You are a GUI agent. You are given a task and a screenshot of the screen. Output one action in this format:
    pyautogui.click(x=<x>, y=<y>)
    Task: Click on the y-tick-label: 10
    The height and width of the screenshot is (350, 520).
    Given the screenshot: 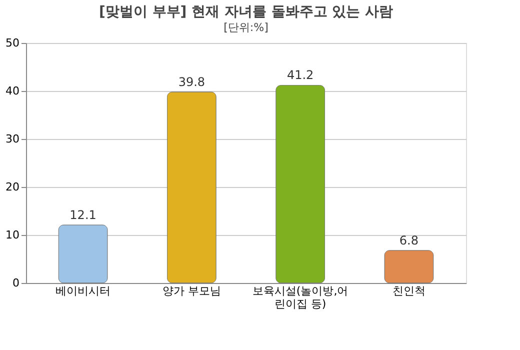 What is the action you would take?
    pyautogui.click(x=13, y=235)
    